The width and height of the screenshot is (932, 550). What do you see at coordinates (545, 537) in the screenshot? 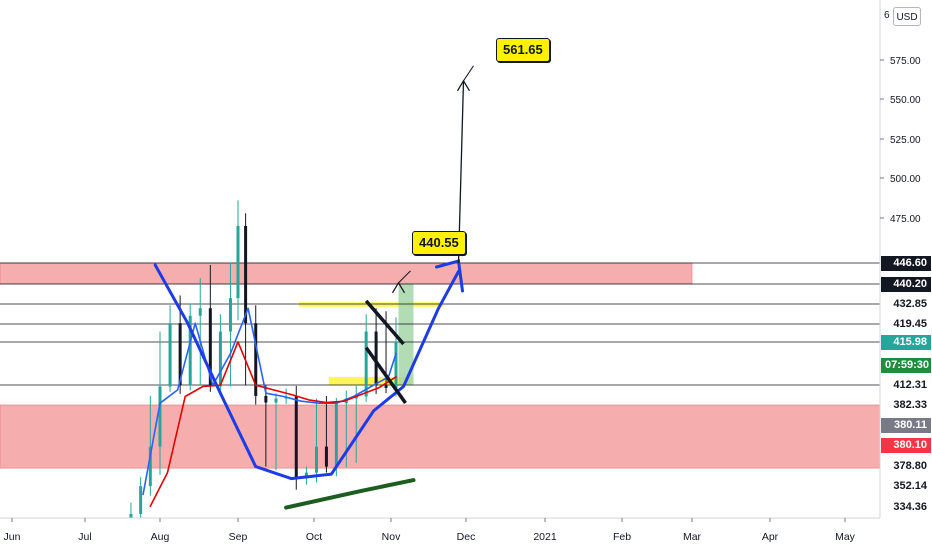
I see `time-tick-label: 2021` at bounding box center [545, 537].